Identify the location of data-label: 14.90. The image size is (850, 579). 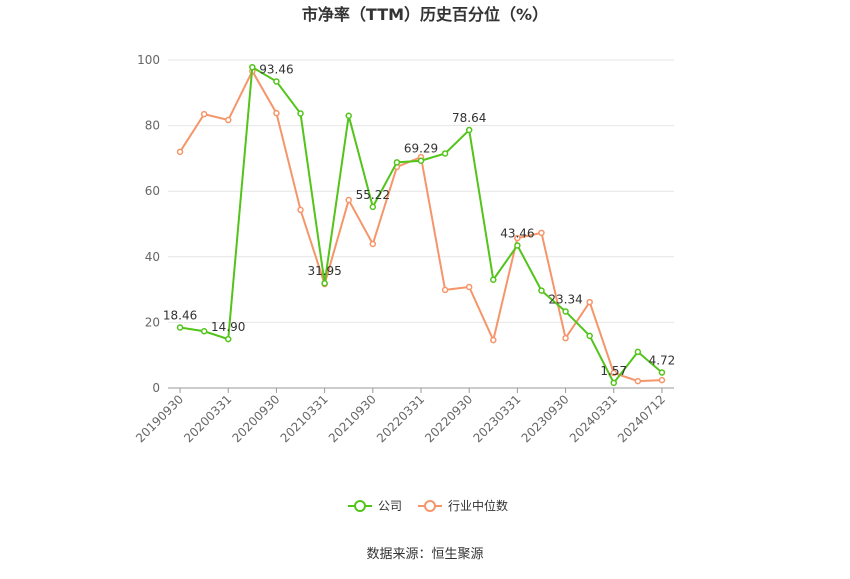
(228, 327).